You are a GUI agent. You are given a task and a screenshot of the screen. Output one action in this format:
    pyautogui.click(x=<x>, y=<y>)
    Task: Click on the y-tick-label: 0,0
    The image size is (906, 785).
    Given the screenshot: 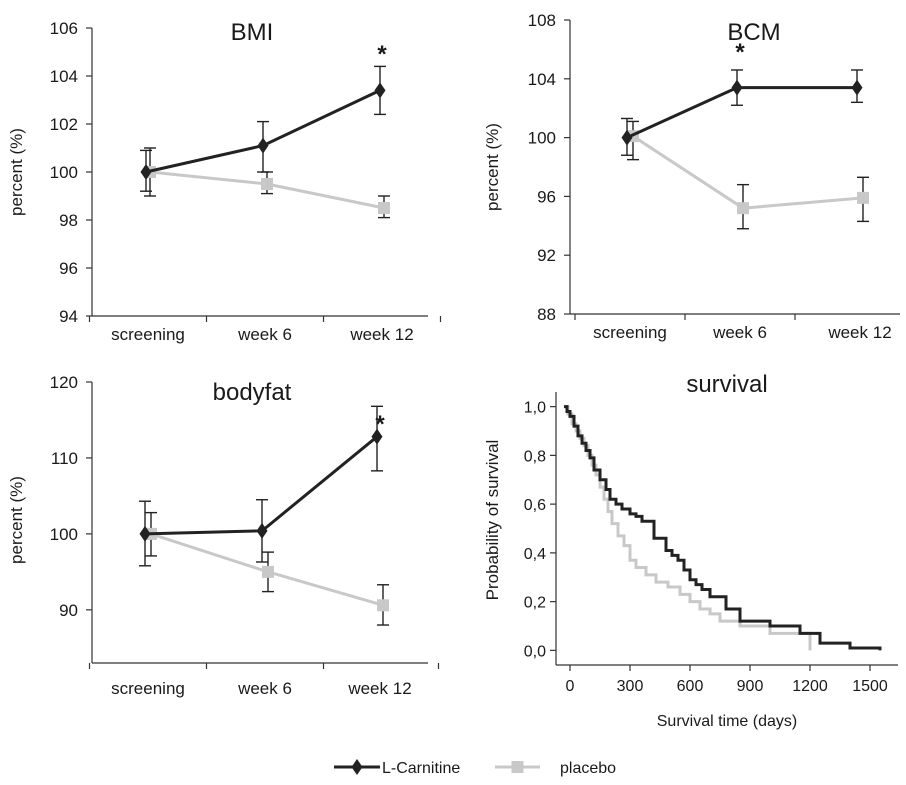 What is the action you would take?
    pyautogui.click(x=535, y=651)
    